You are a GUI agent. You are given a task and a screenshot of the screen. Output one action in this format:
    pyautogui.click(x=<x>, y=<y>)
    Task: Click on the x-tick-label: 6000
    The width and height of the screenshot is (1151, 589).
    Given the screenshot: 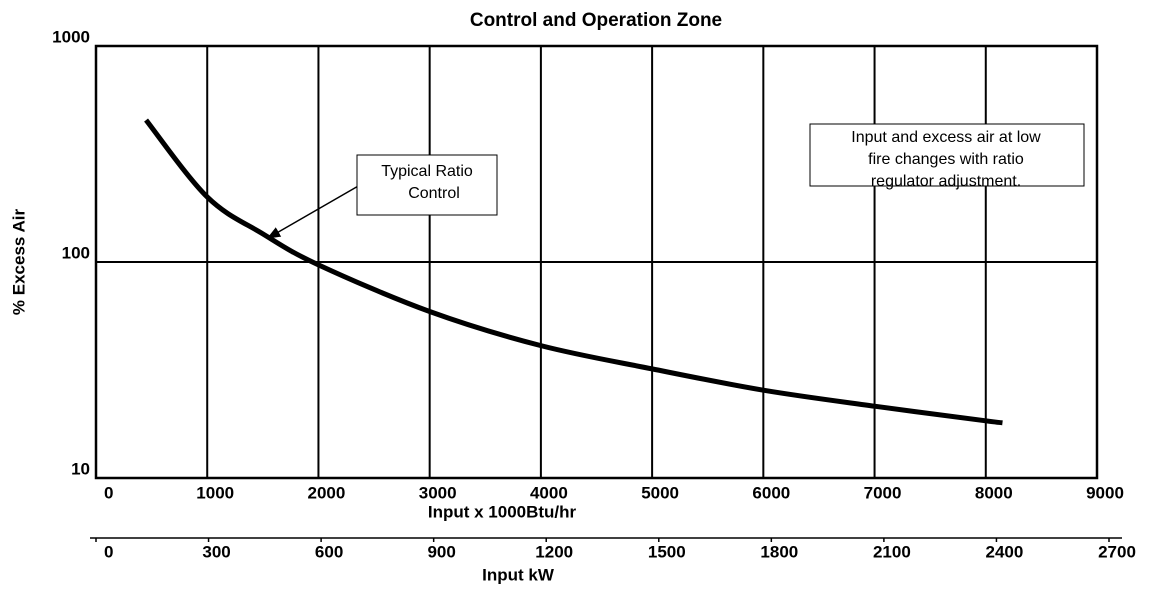 What is the action you would take?
    pyautogui.click(x=771, y=492)
    